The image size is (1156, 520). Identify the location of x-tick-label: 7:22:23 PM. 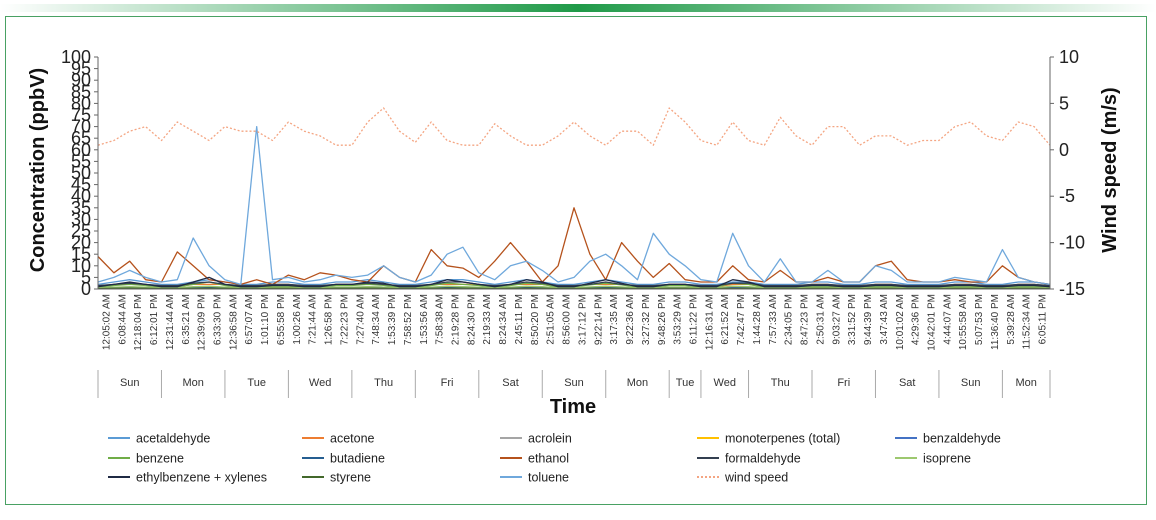
(344, 319).